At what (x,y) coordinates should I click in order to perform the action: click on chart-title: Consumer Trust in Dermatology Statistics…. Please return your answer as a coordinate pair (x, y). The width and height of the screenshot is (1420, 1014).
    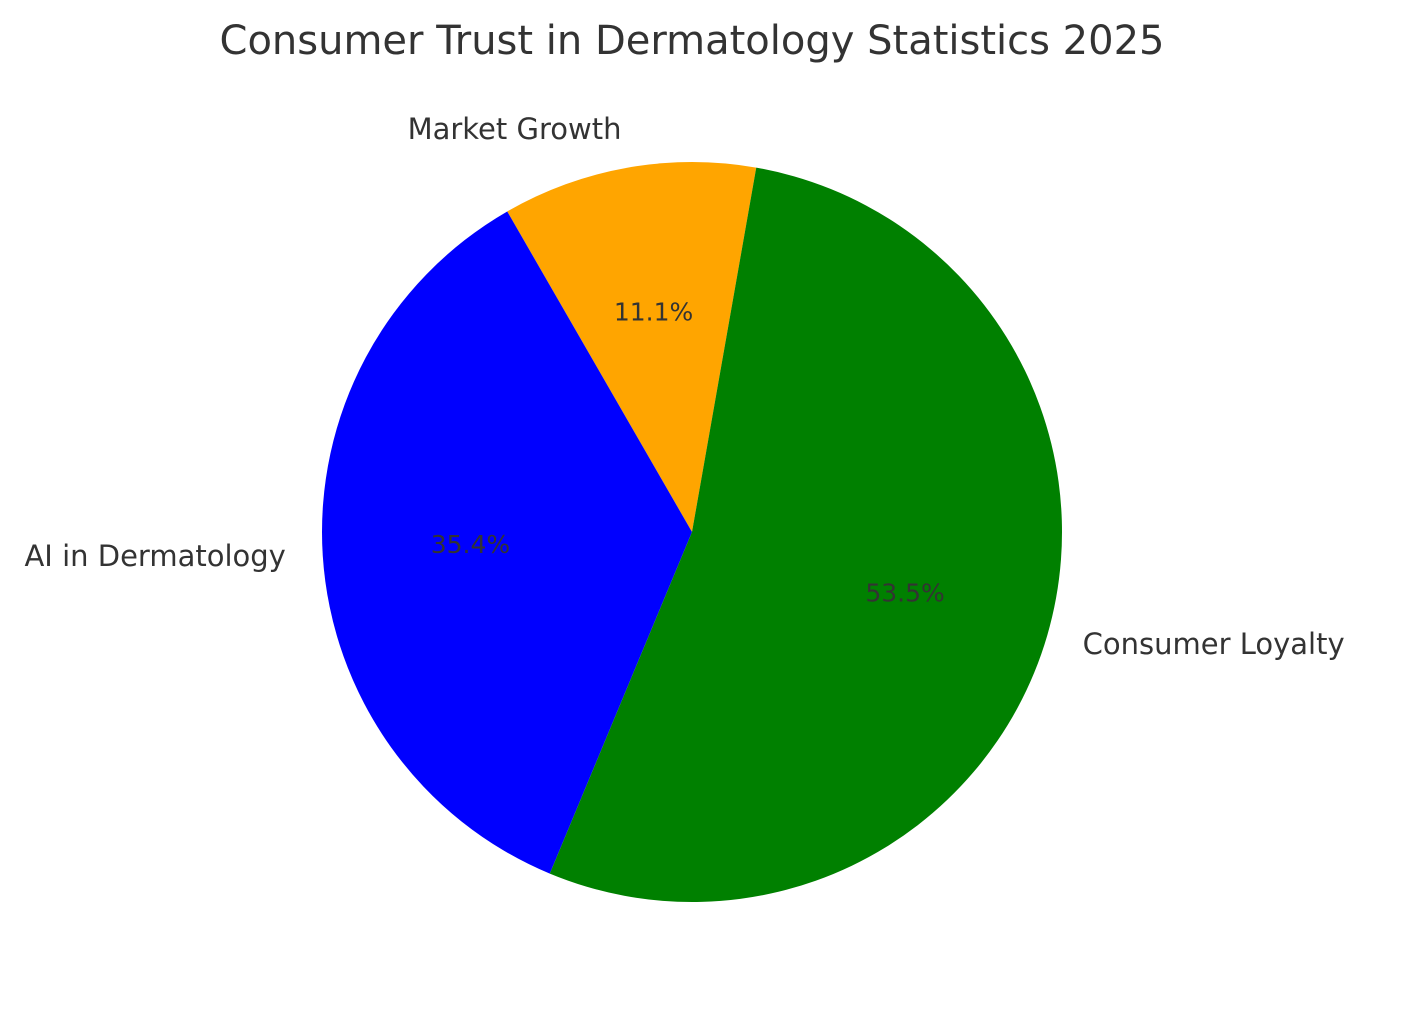
    Looking at the image, I should click on (692, 41).